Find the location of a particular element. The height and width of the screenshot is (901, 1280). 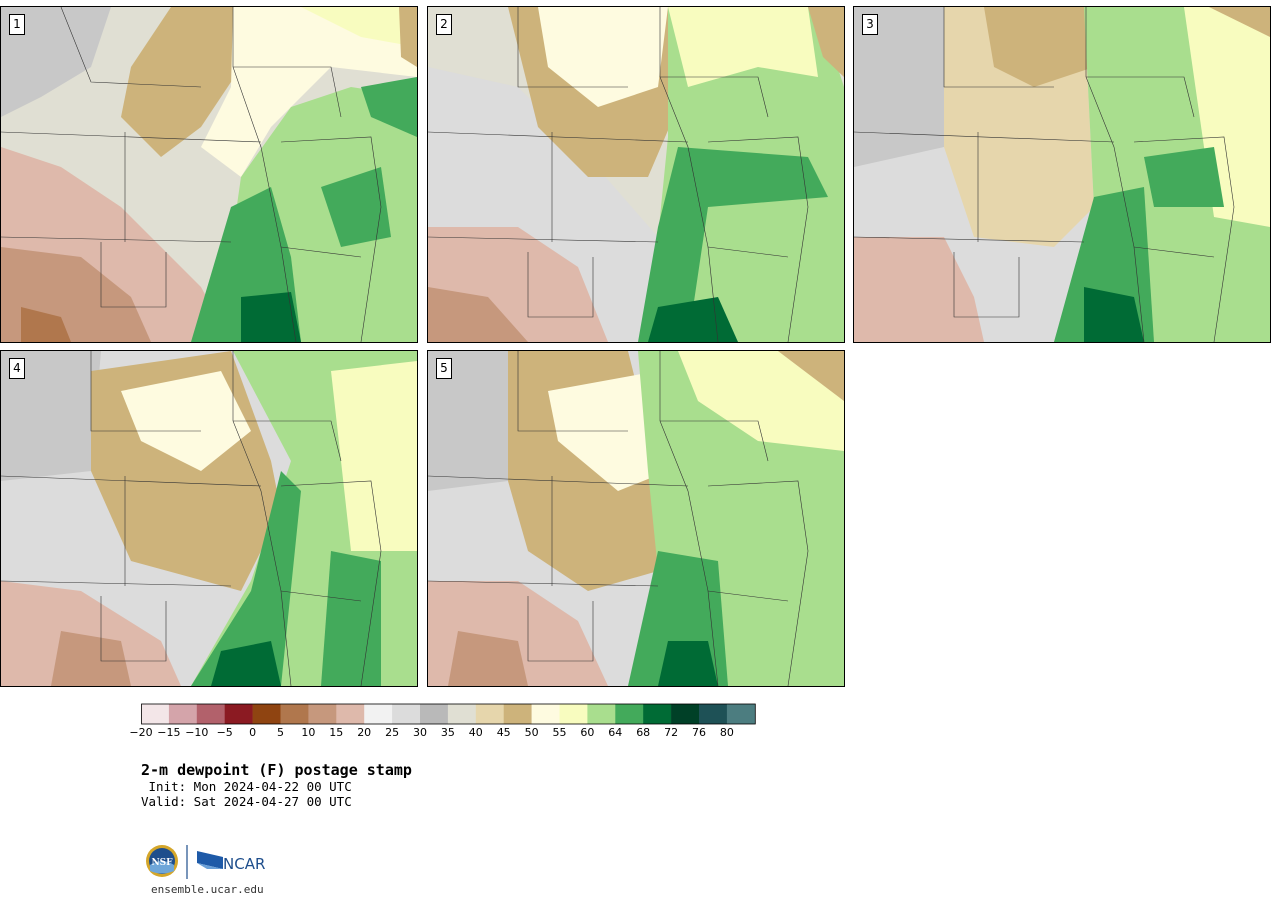

init-time: Init: Mon 2024-04-22 00 UTC is located at coordinates (246, 786).